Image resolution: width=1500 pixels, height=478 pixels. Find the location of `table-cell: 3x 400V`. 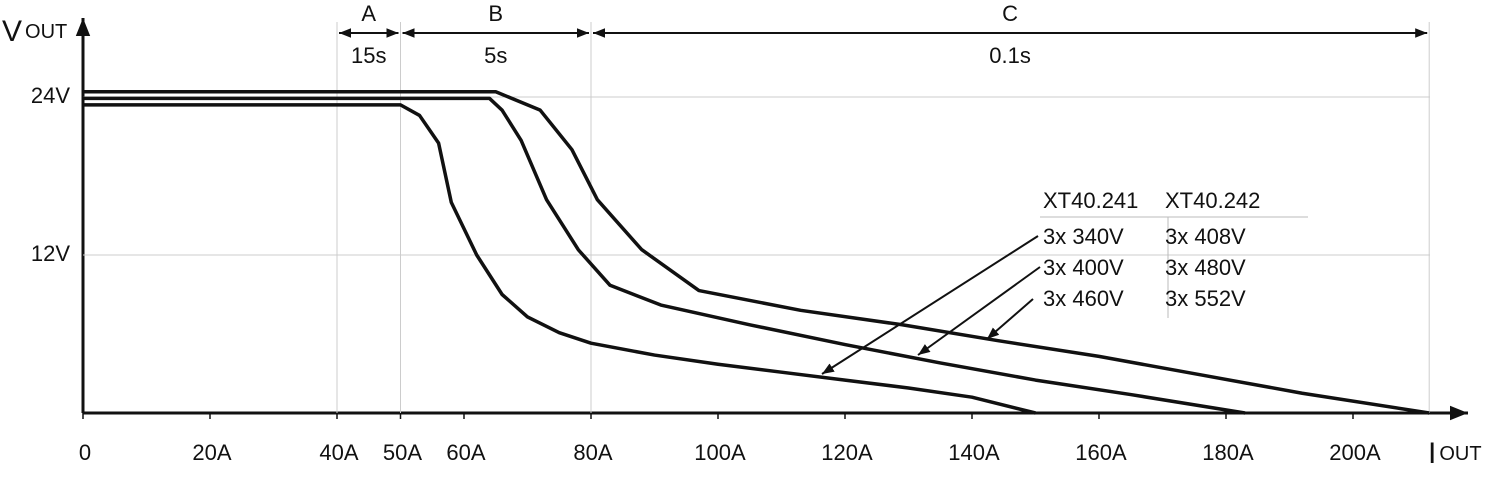

table-cell: 3x 400V is located at coordinates (1083, 267).